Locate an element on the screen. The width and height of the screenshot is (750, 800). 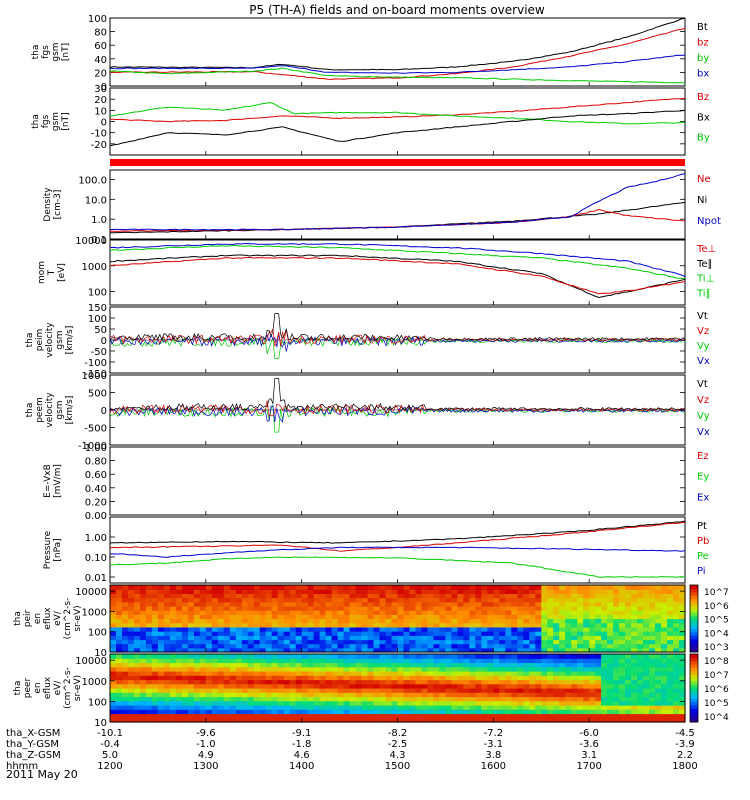
ephemeris-value: -9.6 is located at coordinates (206, 733).